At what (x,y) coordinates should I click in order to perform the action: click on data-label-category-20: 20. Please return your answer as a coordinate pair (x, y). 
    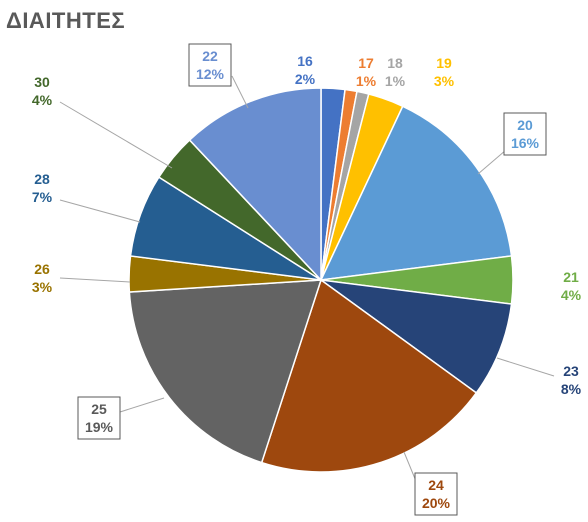
    Looking at the image, I should click on (525, 125).